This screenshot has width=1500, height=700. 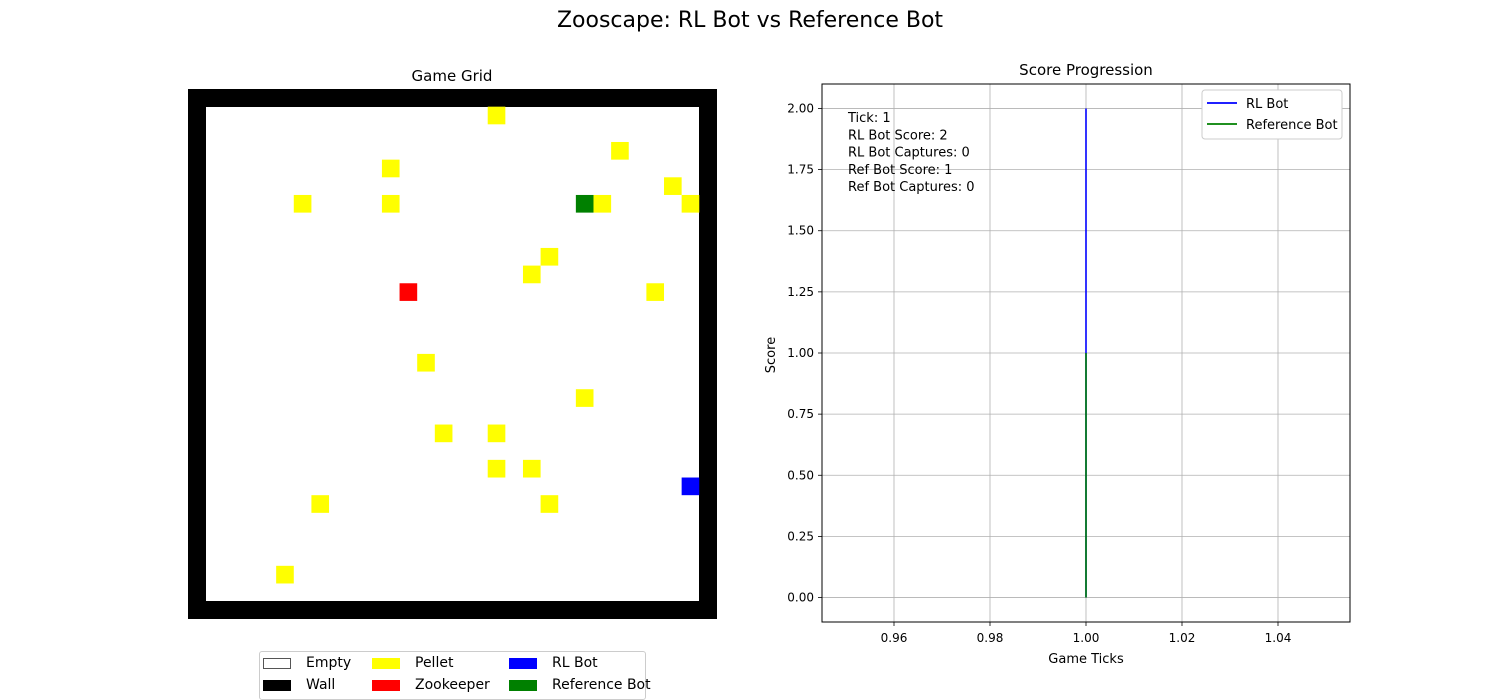 What do you see at coordinates (869, 118) in the screenshot?
I see `annotation-line: Tick: 1` at bounding box center [869, 118].